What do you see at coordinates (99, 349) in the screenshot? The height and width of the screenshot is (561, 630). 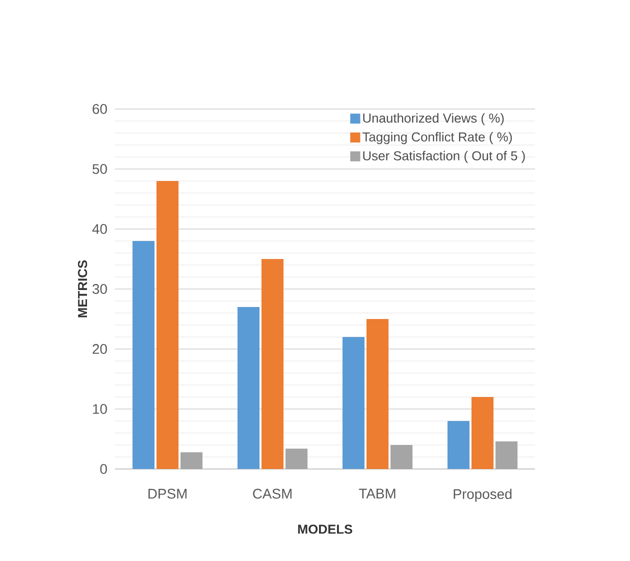 I see `y-tick-label: 20` at bounding box center [99, 349].